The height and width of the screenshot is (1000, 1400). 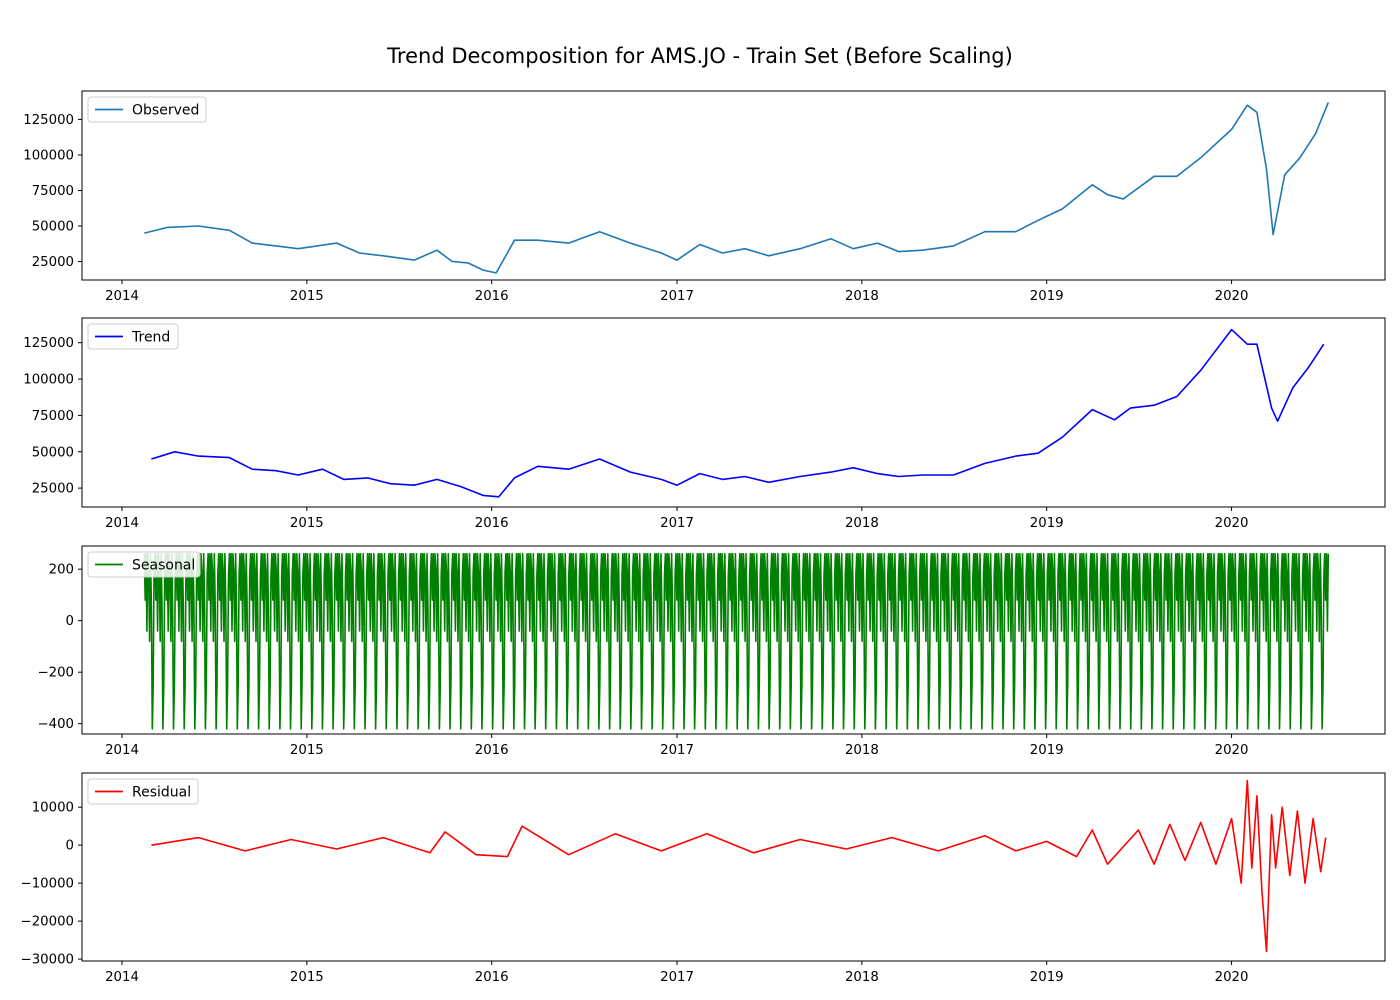 I want to click on seasonal-legend-box, so click(x=144, y=564).